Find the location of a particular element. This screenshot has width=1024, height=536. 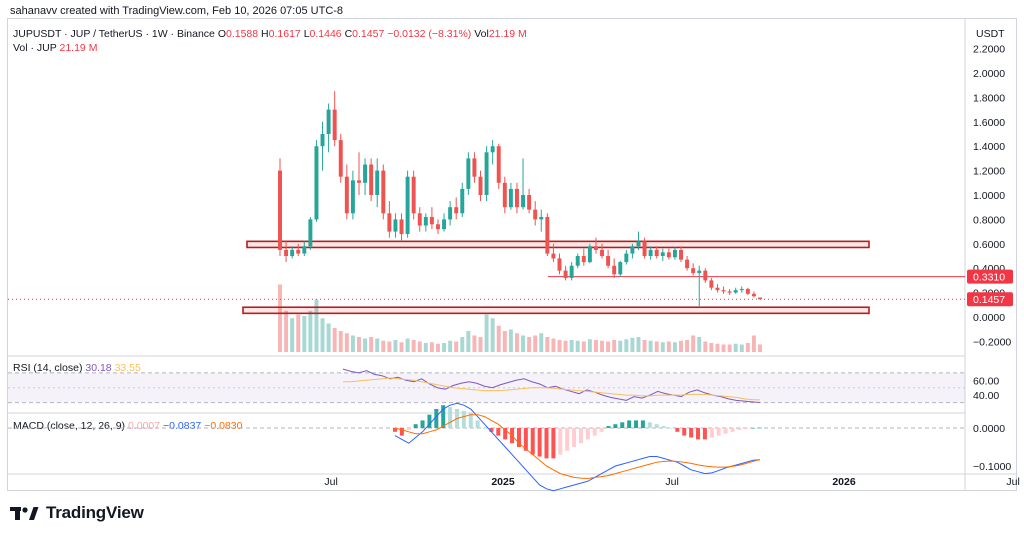

volume-series-label: Vol · JUP is located at coordinates (35, 48).